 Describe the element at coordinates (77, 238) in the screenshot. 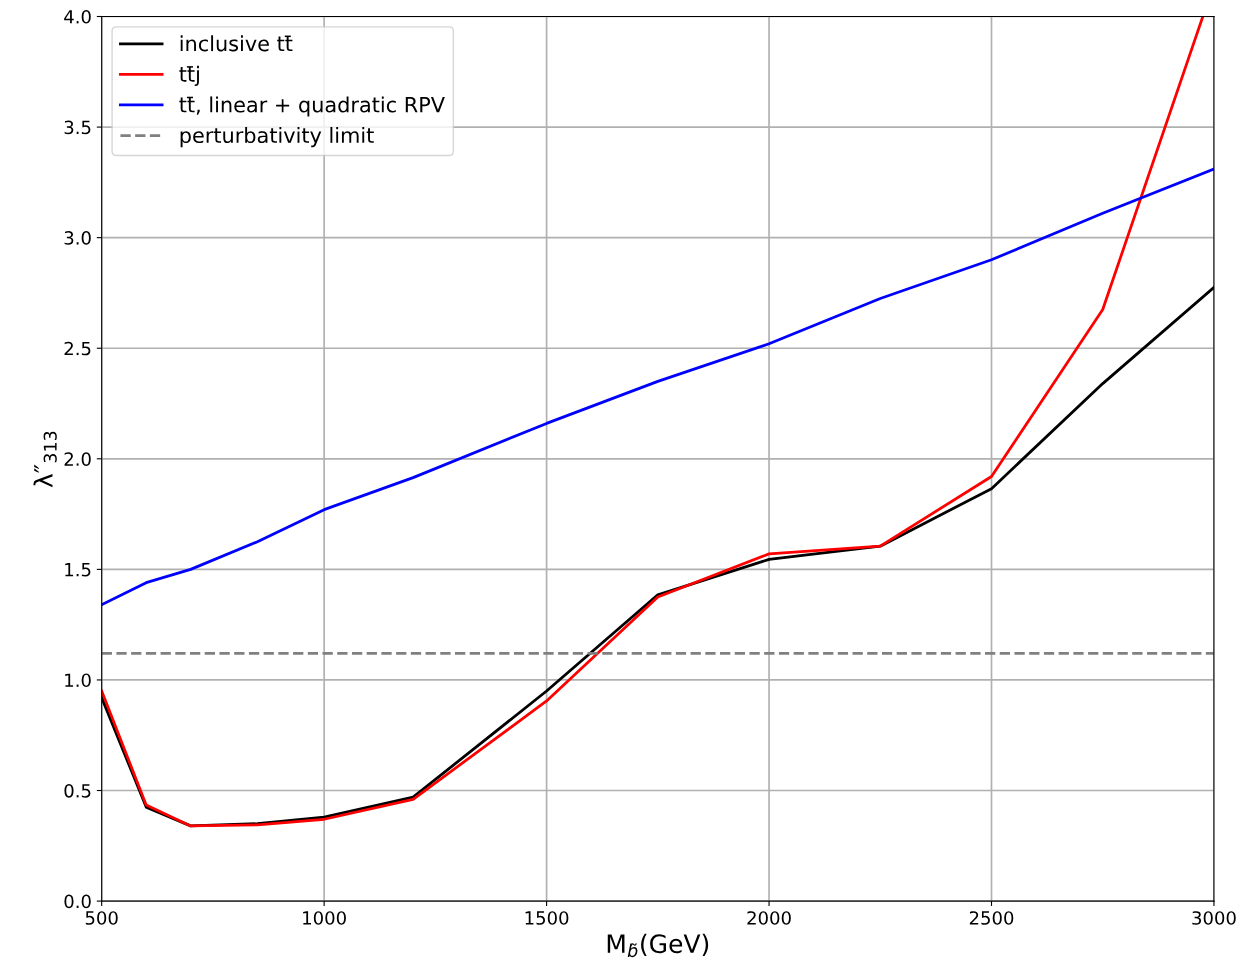

I see `y-tick-label: 3.0` at that location.